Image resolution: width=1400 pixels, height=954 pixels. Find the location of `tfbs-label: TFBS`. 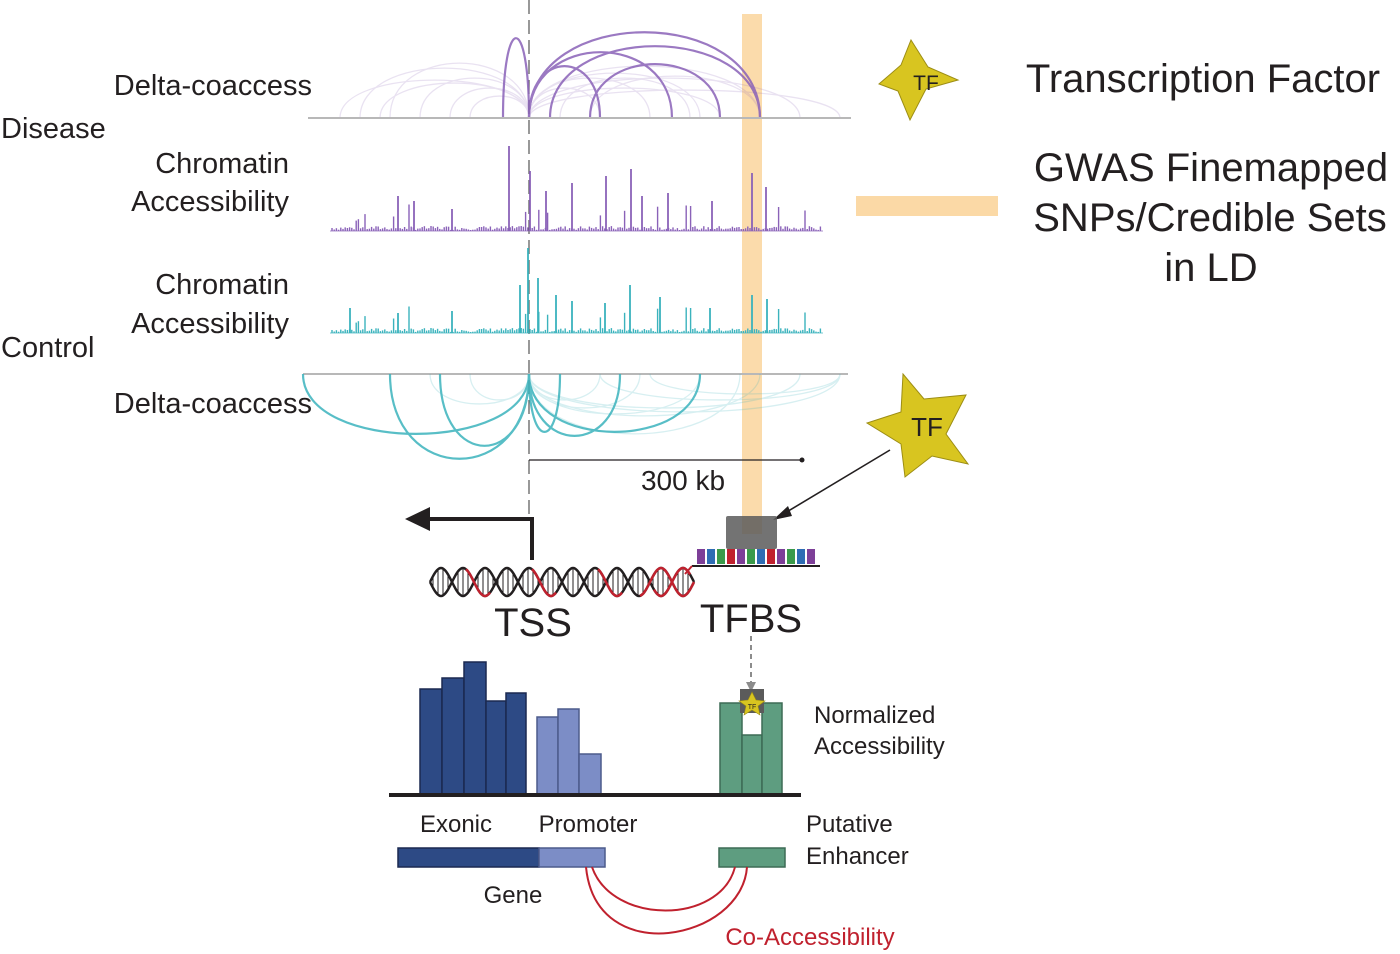

tfbs-label: TFBS is located at coordinates (751, 619).